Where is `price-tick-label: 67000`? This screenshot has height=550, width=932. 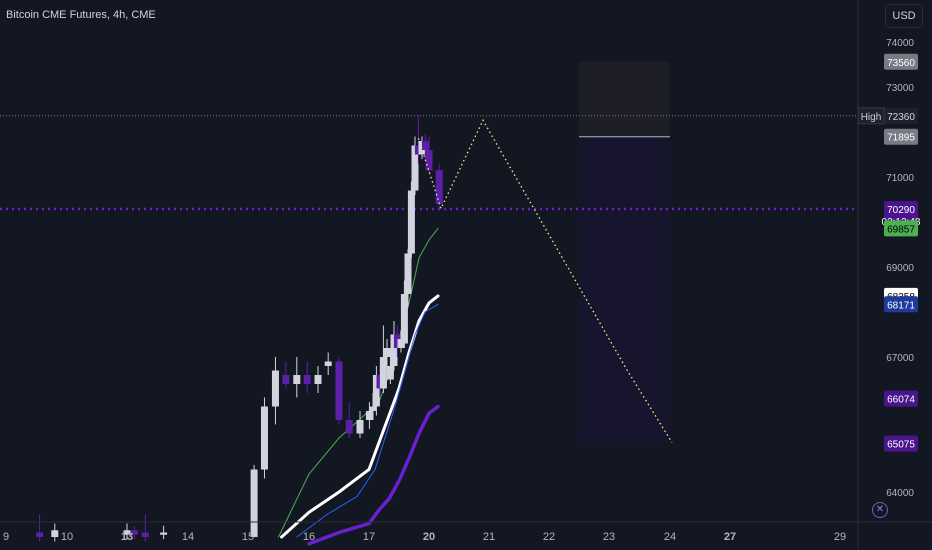
price-tick-label: 67000 is located at coordinates (900, 358).